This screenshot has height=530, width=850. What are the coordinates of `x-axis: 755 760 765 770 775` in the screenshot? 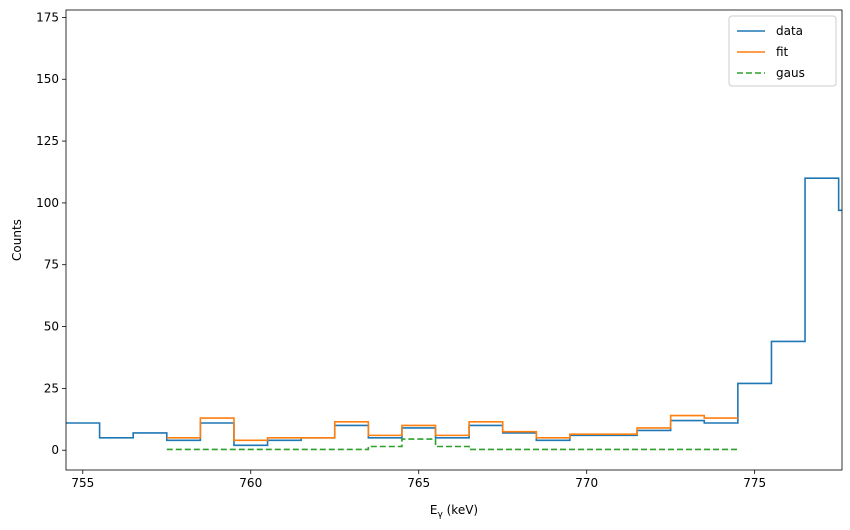 It's located at (418, 480).